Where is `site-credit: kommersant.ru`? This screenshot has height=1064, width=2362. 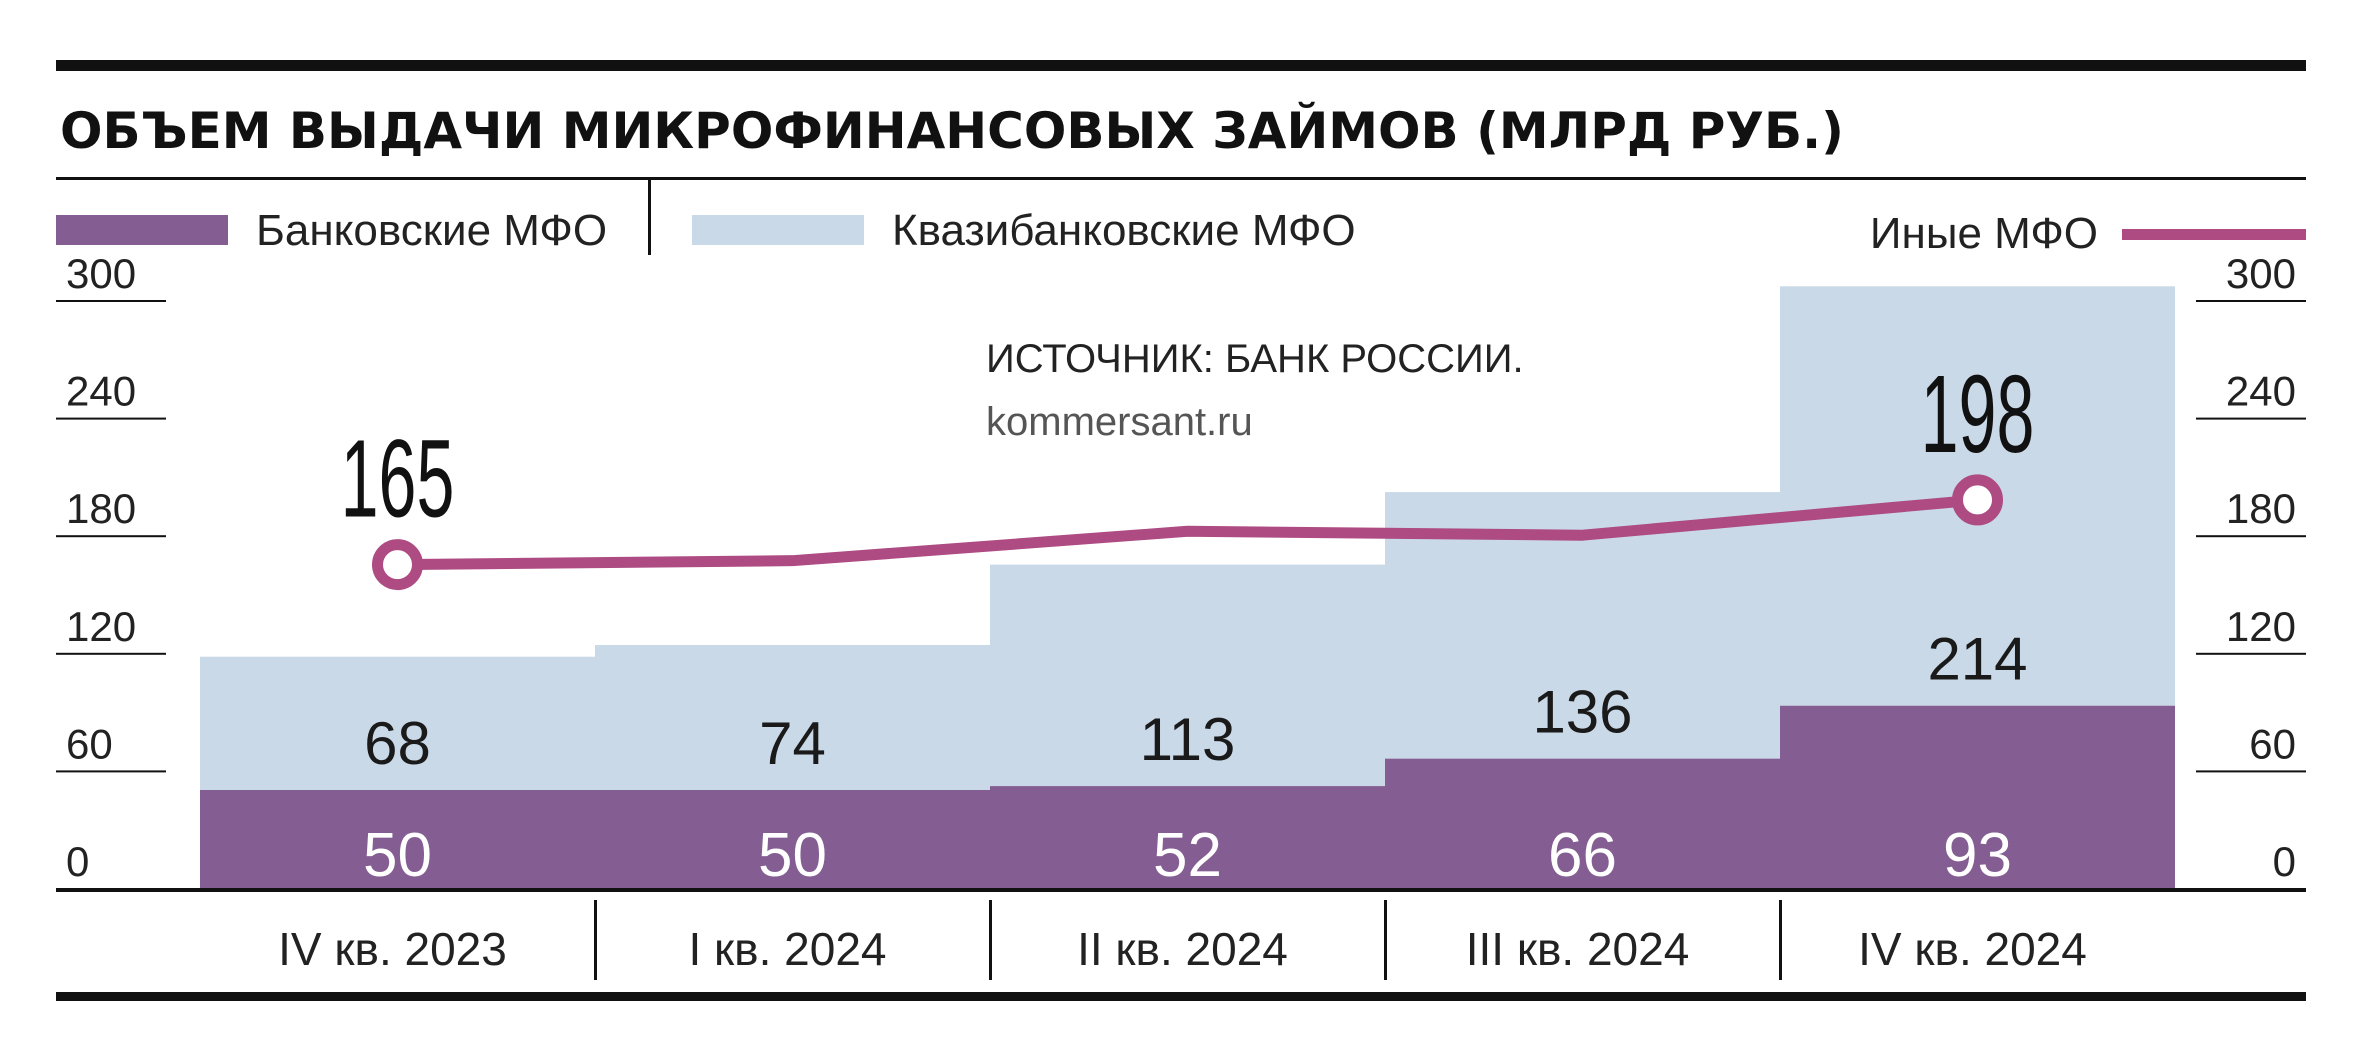 site-credit: kommersant.ru is located at coordinates (1119, 422).